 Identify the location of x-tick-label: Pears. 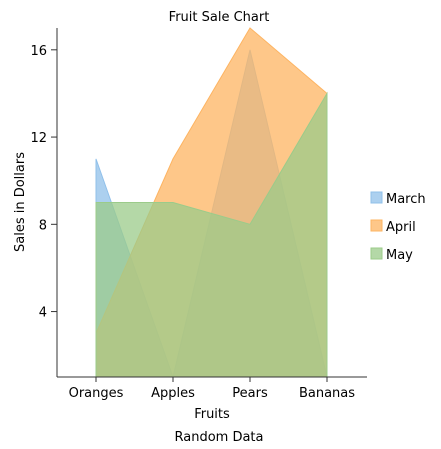
(250, 393).